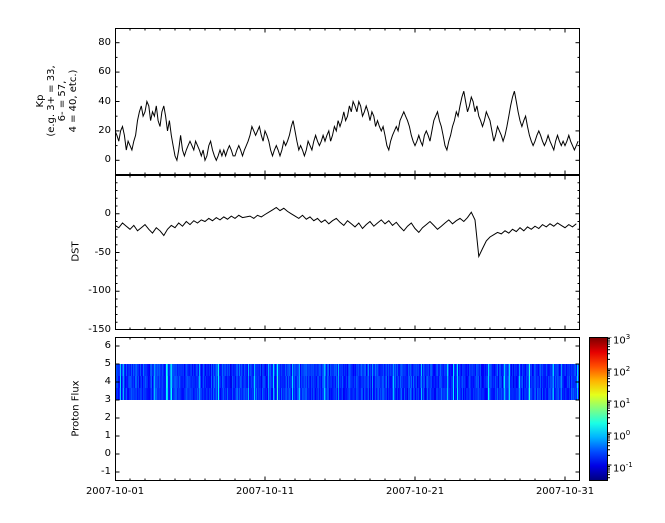 The image size is (665, 523). Describe the element at coordinates (107, 417) in the screenshot. I see `proton-flux-ytick-label: 2` at that location.